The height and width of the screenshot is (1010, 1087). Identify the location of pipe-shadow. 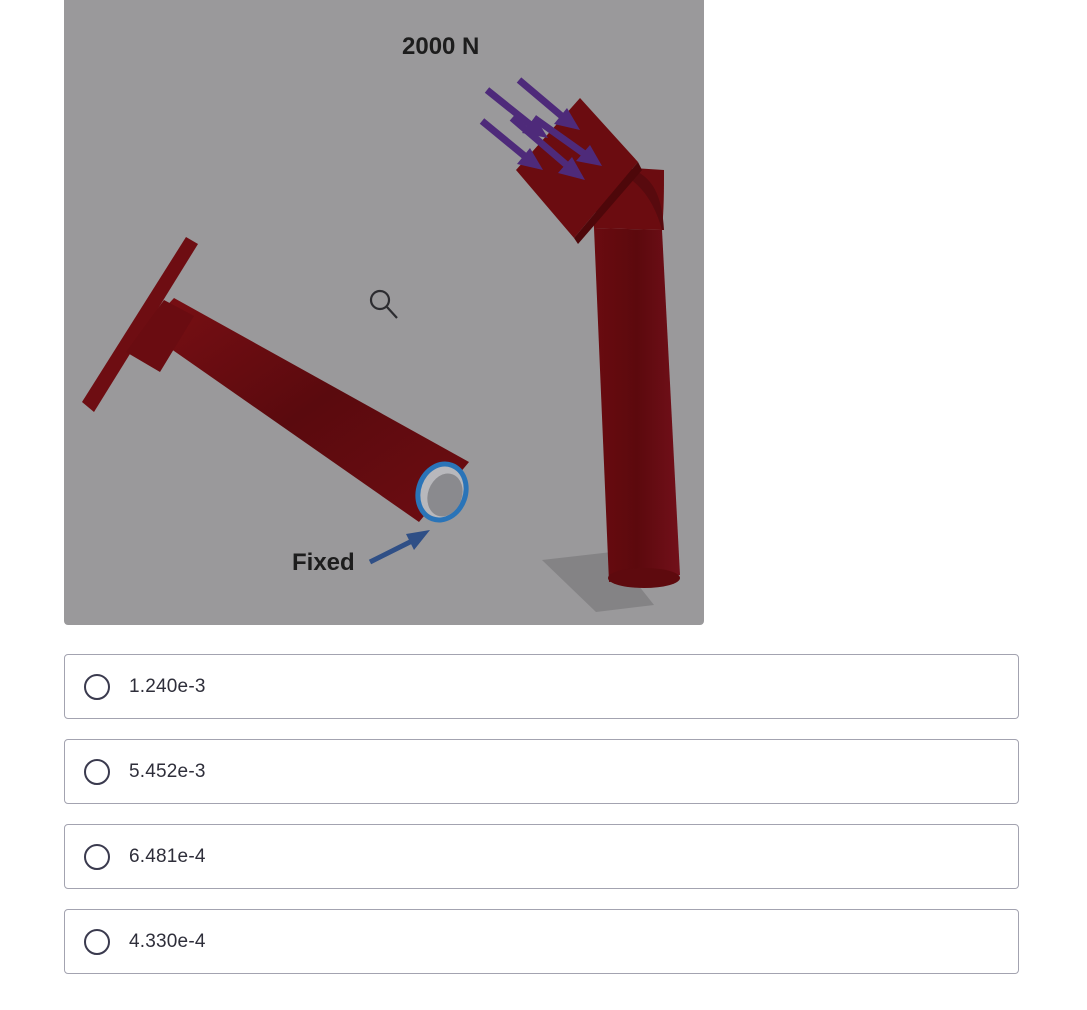
(598, 582).